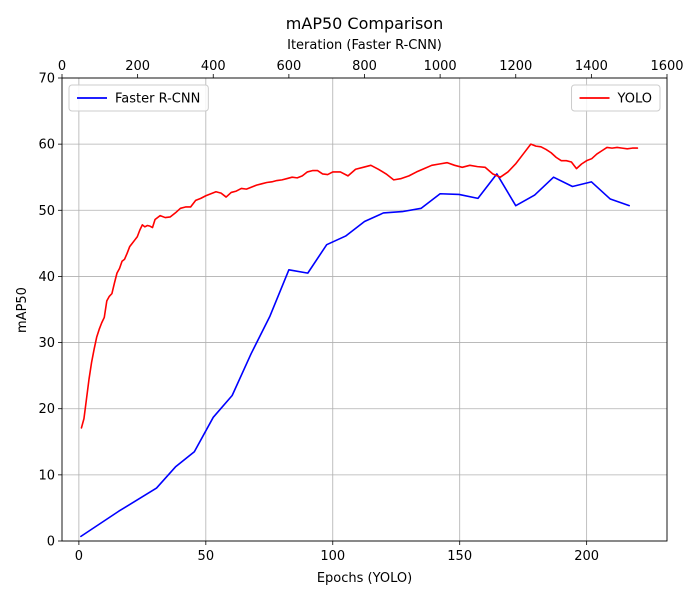 The image size is (700, 600). I want to click on y-tick-label: 50, so click(46, 211).